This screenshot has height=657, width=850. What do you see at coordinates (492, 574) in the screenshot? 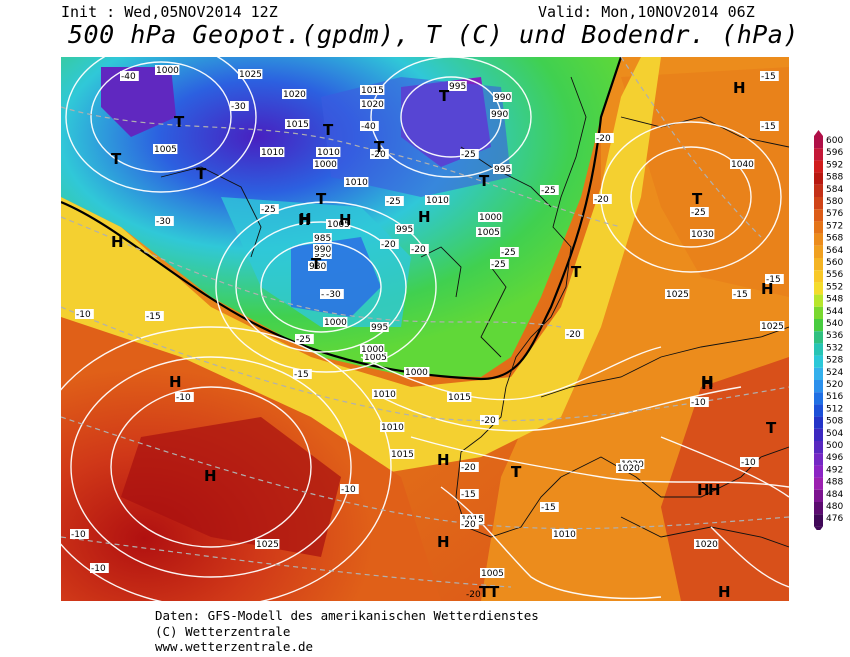
I see `pressure-label: 1005` at bounding box center [492, 574].